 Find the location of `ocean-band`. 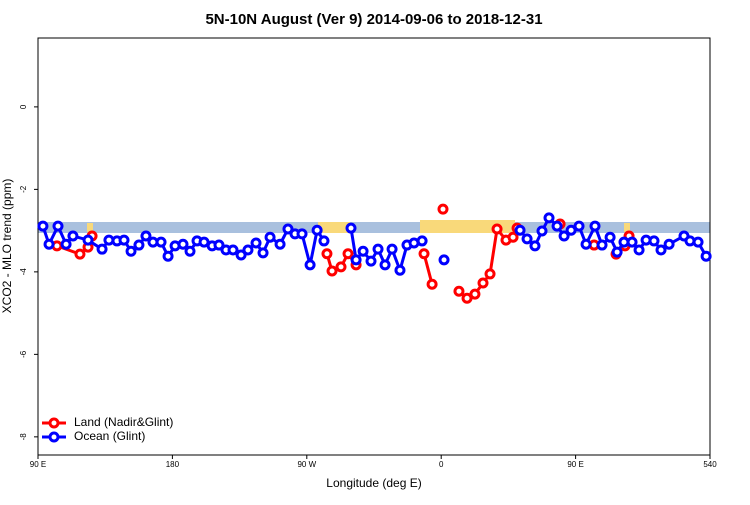

ocean-band is located at coordinates (374, 227).